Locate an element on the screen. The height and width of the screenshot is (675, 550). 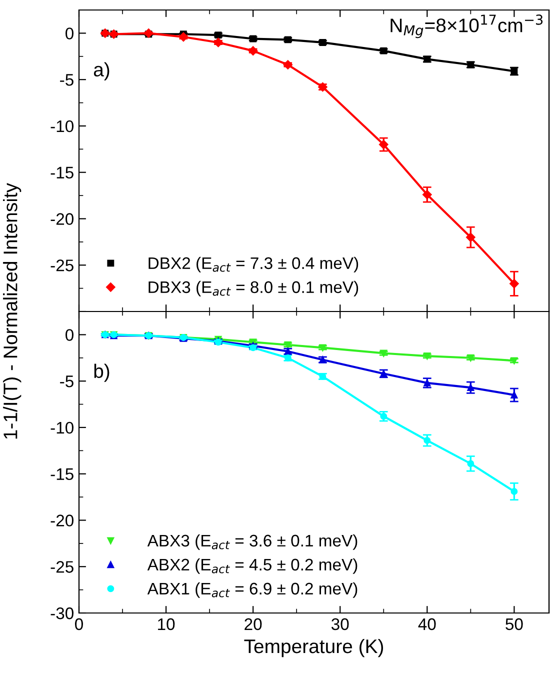
legend-label: ABX3 (E$_{act}$ = 3.6 ± 0.1 meV) is located at coordinates (252, 542).